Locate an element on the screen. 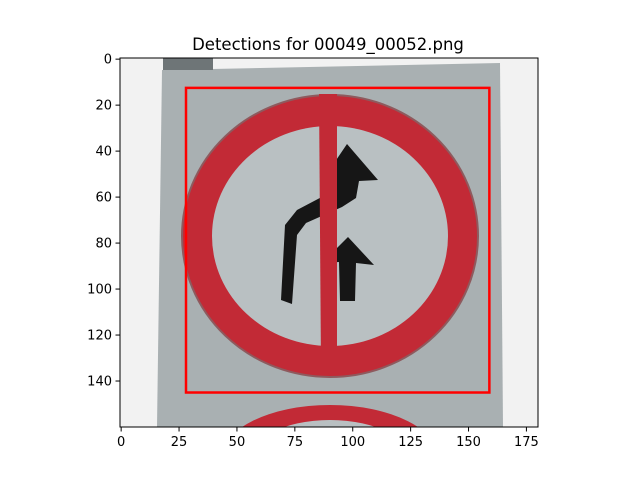  y-tick-label: 120 is located at coordinates (99, 336).